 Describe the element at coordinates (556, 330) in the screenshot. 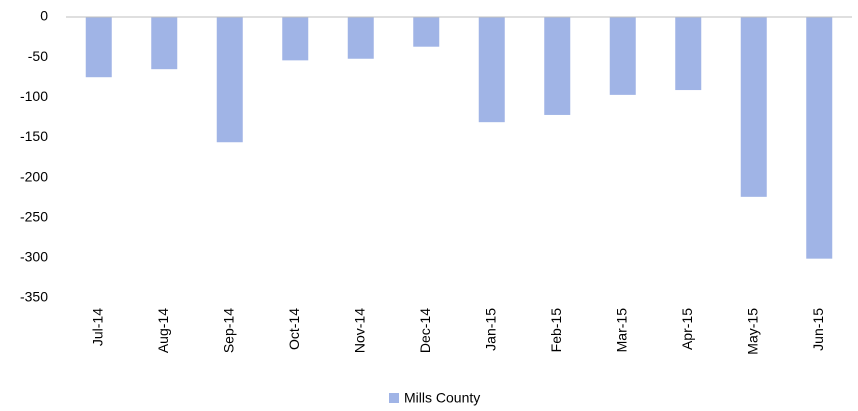

I see `x-tick-label: Feb-15` at that location.